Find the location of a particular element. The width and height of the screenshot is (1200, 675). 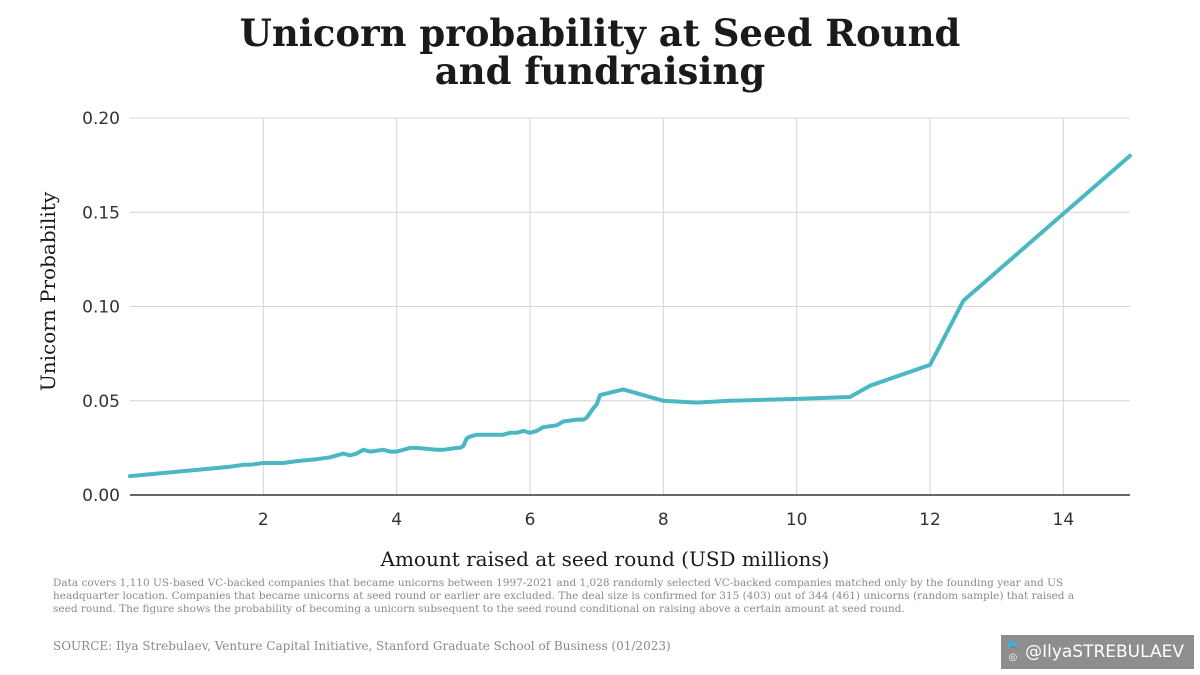

twitter-icon: 🐦 is located at coordinates (1013, 645).